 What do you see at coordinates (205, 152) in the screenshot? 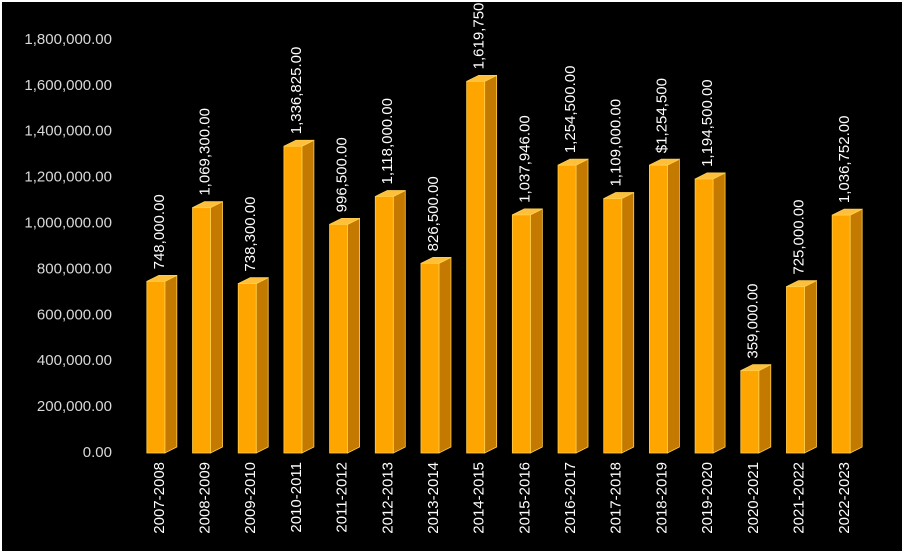
I see `value-label: 1,069,300.00` at bounding box center [205, 152].